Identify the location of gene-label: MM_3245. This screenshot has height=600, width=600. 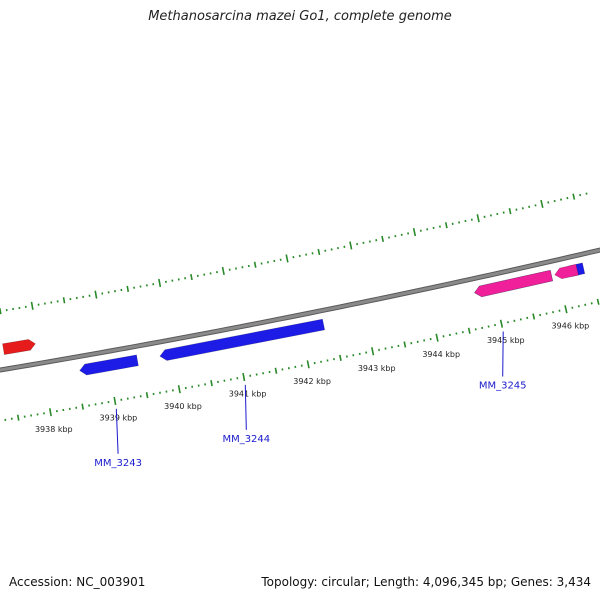
(503, 386).